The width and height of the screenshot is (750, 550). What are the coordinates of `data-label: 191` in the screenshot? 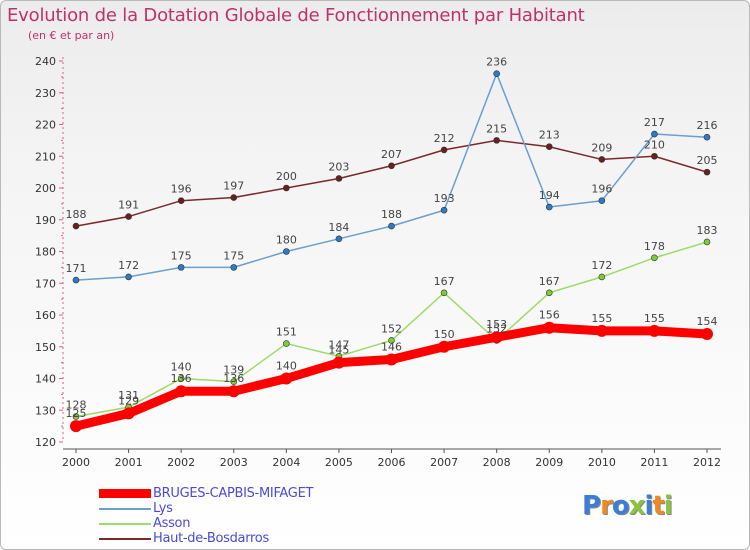 It's located at (128, 205).